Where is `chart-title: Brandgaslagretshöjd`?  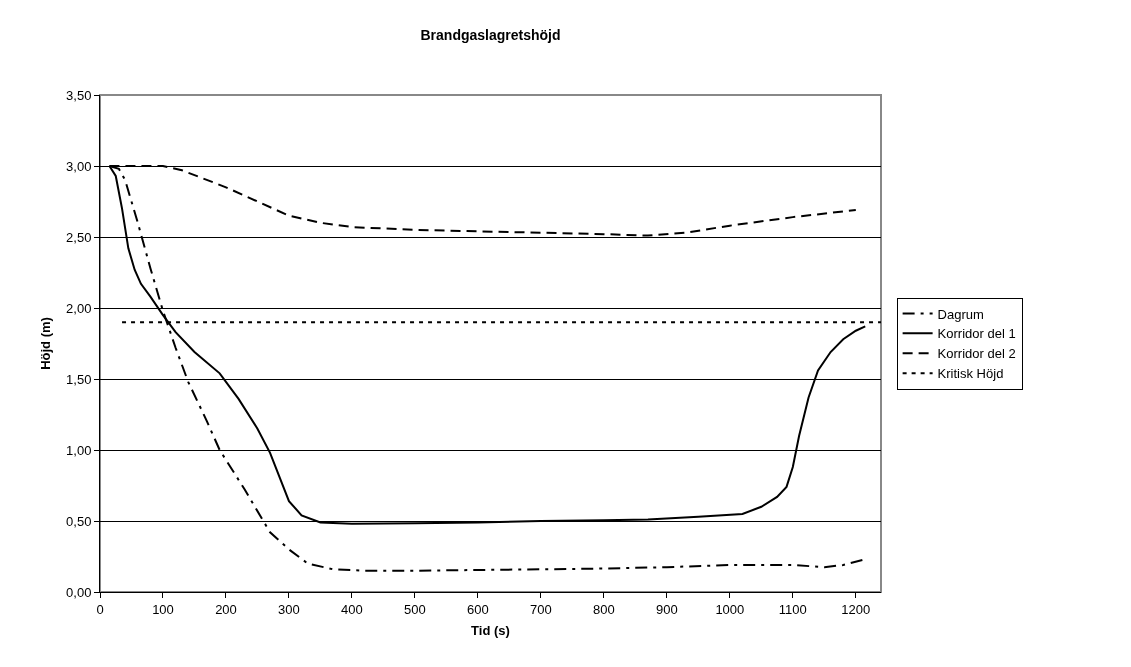 chart-title: Brandgaslagretshöjd is located at coordinates (490, 34).